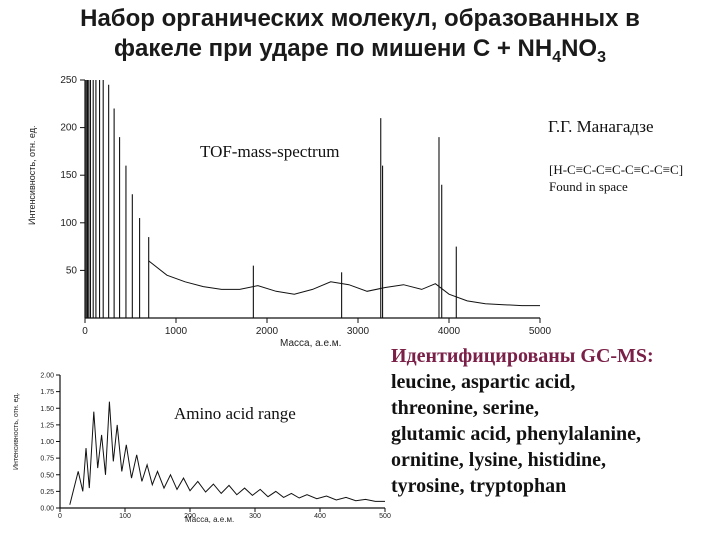 The height and width of the screenshot is (540, 720). I want to click on aa-x-tick-label: 300, so click(255, 516).